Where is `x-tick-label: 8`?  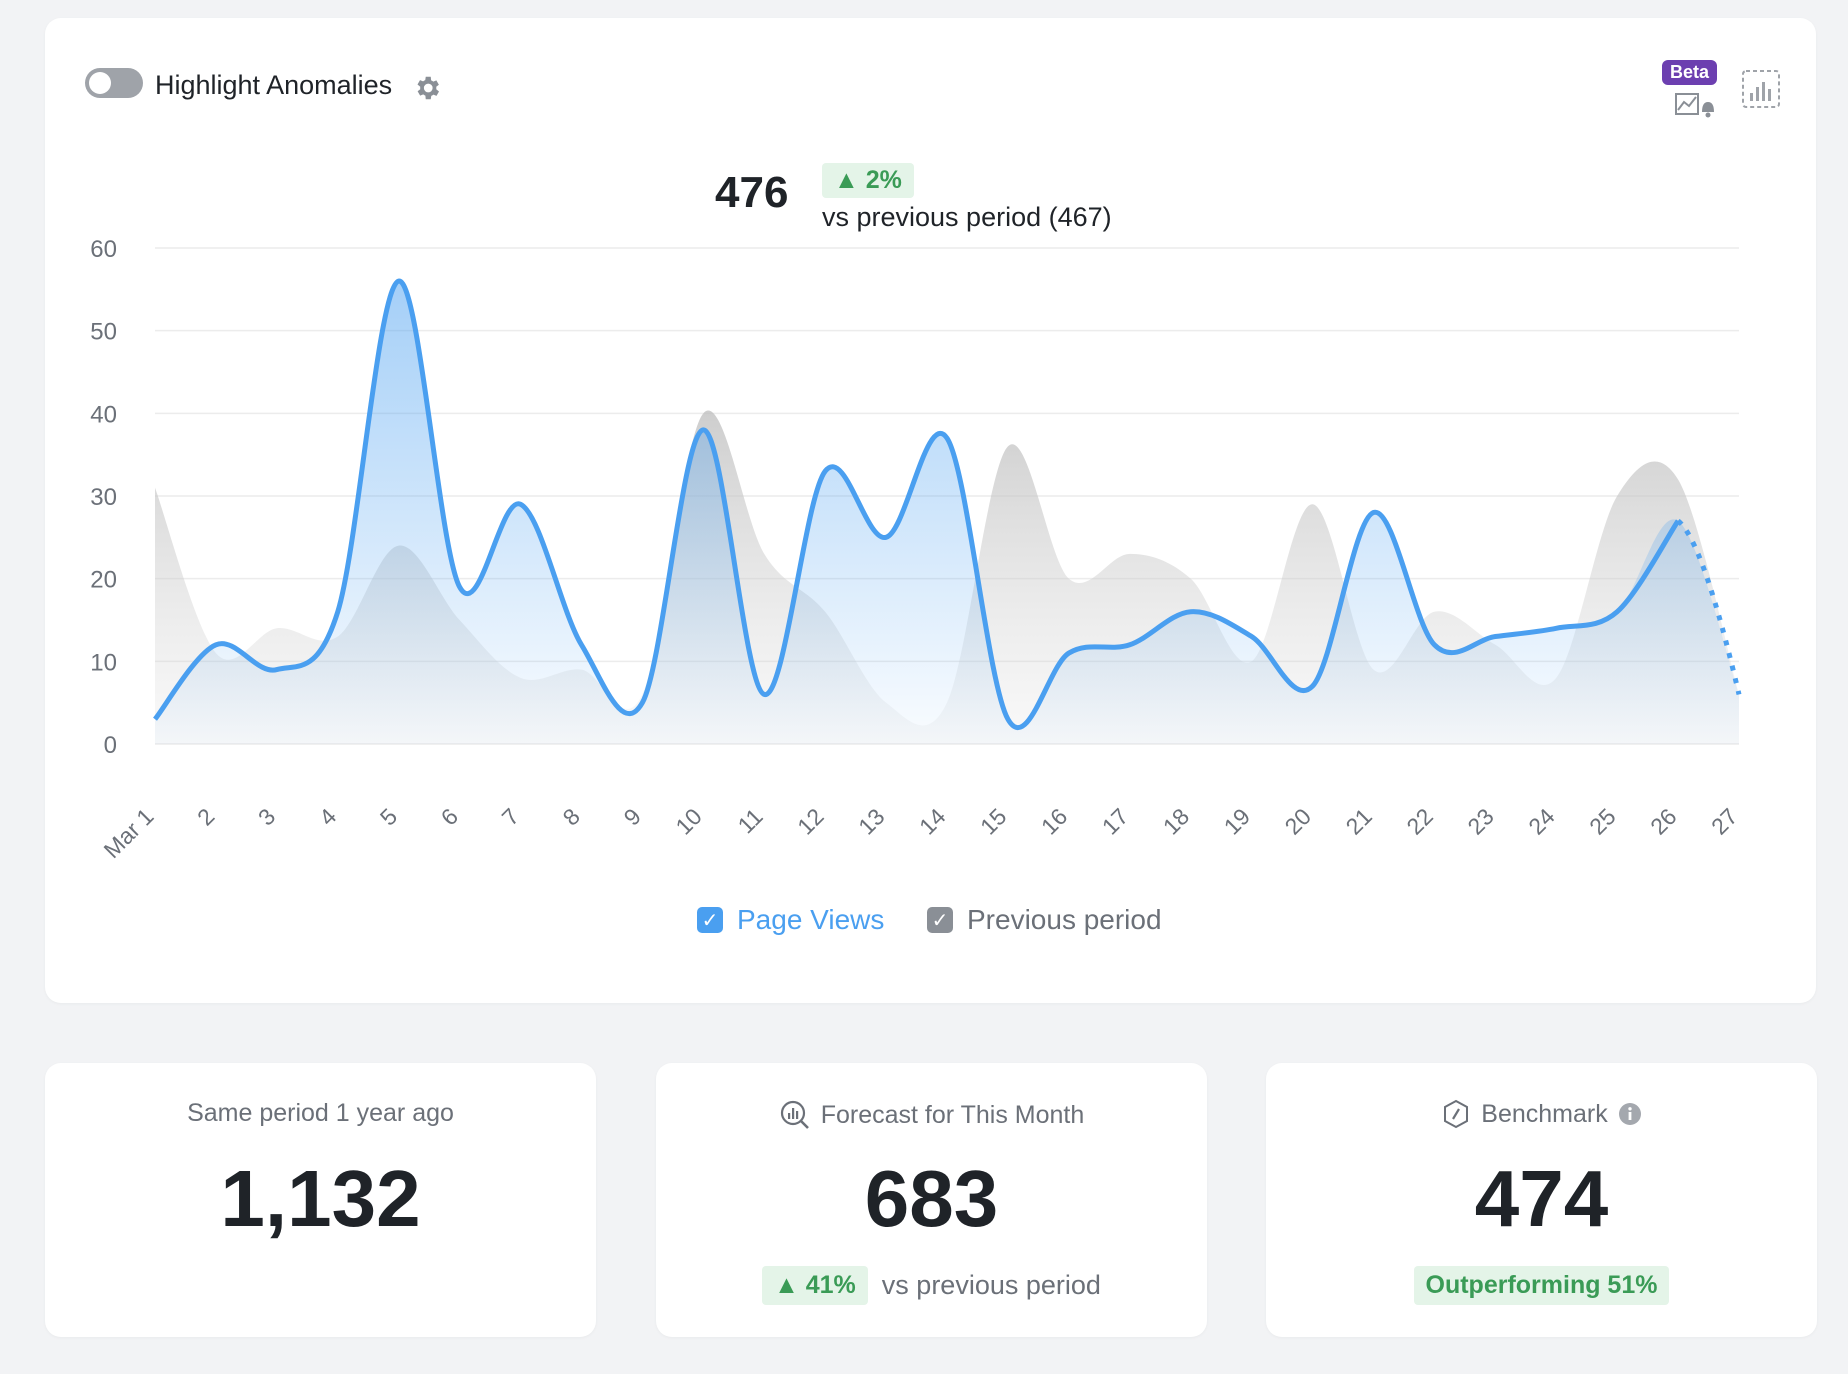
x-tick-label: 8 is located at coordinates (571, 816).